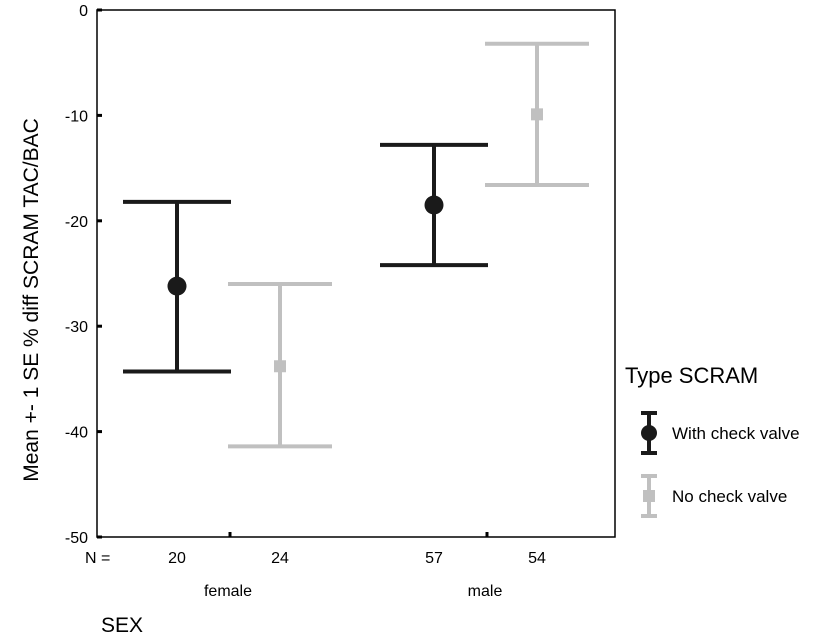 The width and height of the screenshot is (840, 638). I want to click on x-category-label: female, so click(228, 591).